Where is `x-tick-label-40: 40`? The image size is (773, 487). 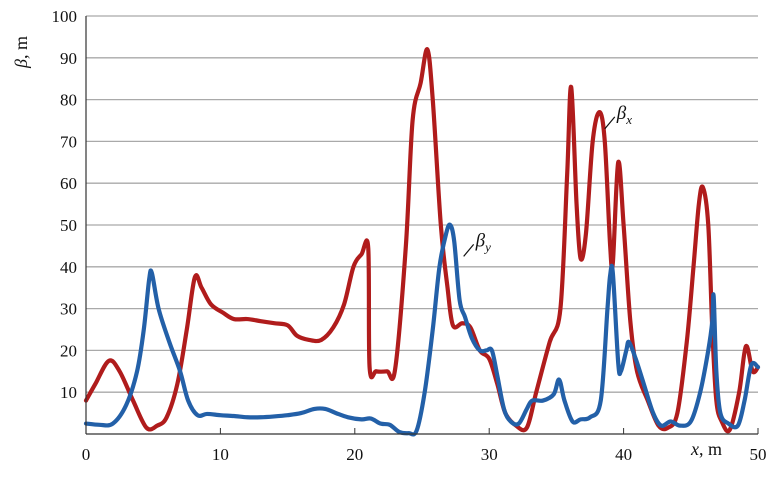 x-tick-label-40: 40 is located at coordinates (623, 454).